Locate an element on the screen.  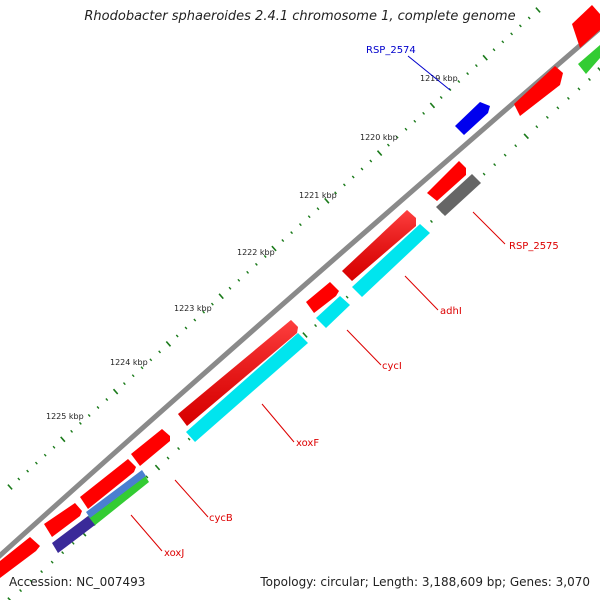
gene-label-adhi: adhI is located at coordinates (451, 311).